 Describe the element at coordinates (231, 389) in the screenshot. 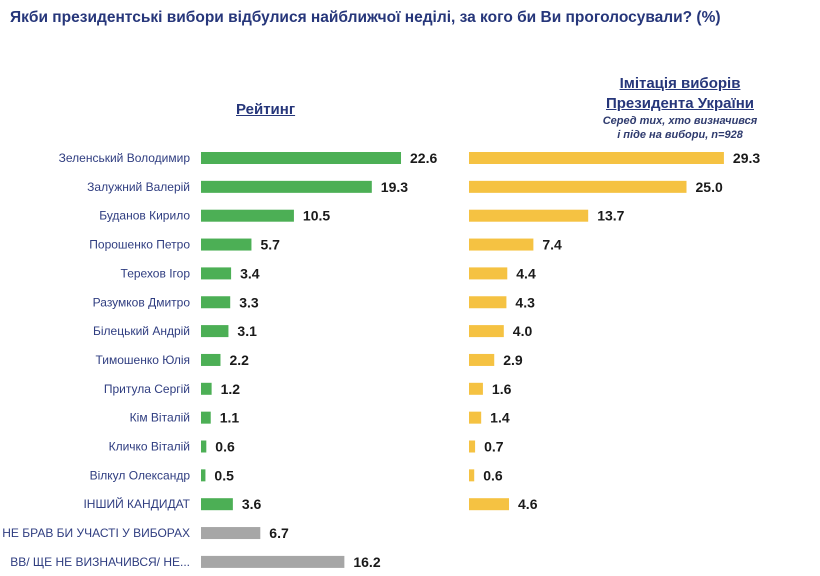

I see `rating-value-label: 1.2` at that location.